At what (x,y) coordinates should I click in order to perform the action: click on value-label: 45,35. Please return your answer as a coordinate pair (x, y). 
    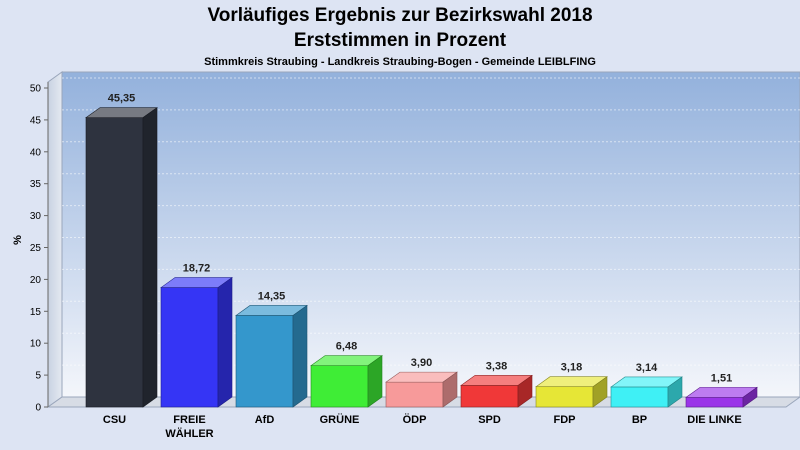
    Looking at the image, I should click on (122, 99).